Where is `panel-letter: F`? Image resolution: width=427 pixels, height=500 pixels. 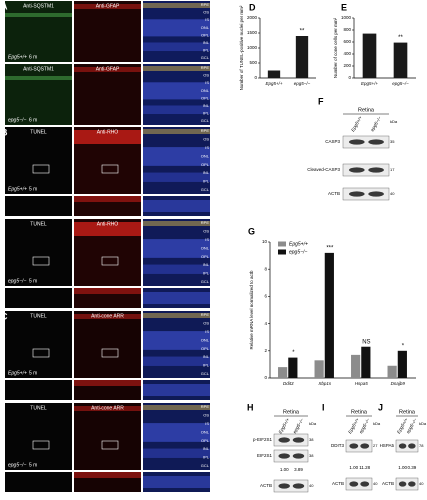
panel-letter: F is located at coordinates (321, 101).